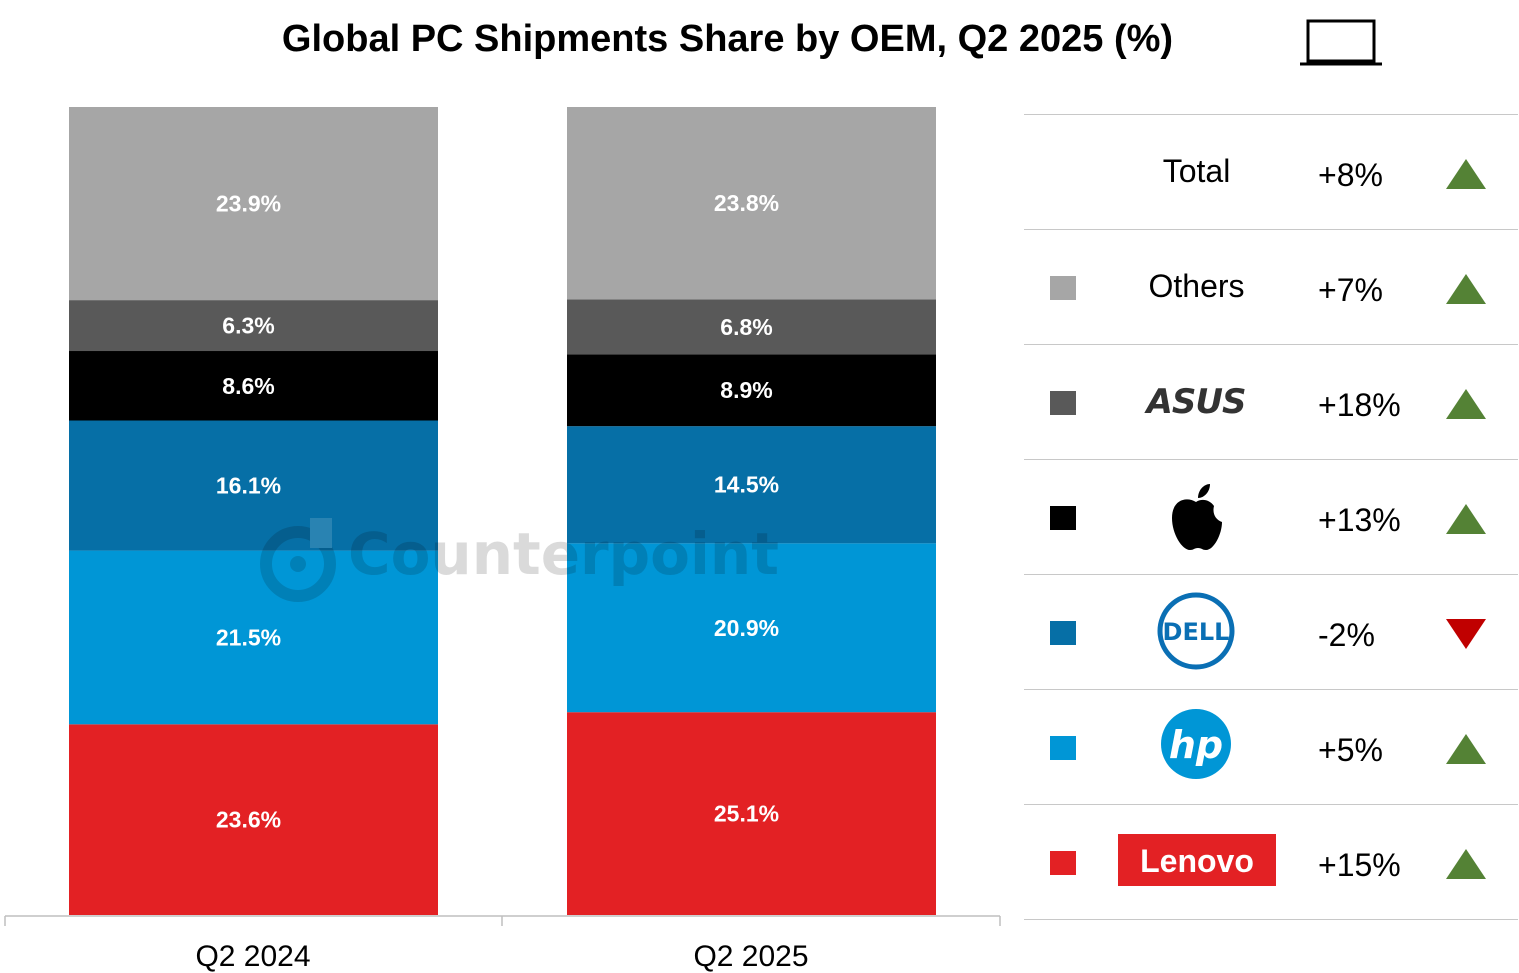 The height and width of the screenshot is (973, 1519). I want to click on data-label-lenovo-1: 25.1%, so click(746, 814).